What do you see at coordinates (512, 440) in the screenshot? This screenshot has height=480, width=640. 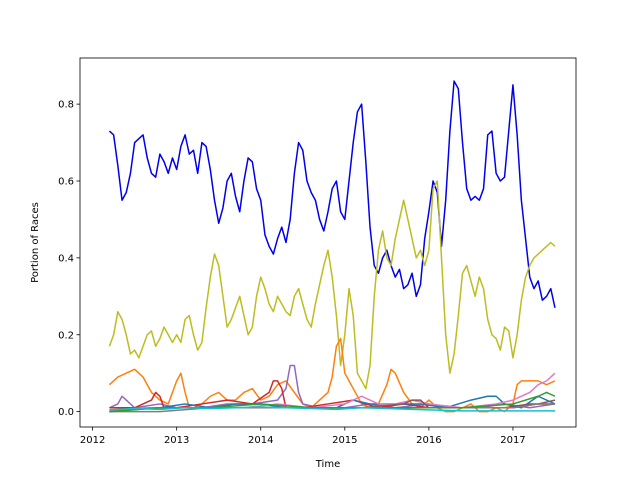 I see `x-tick-label: 2017` at bounding box center [512, 440].